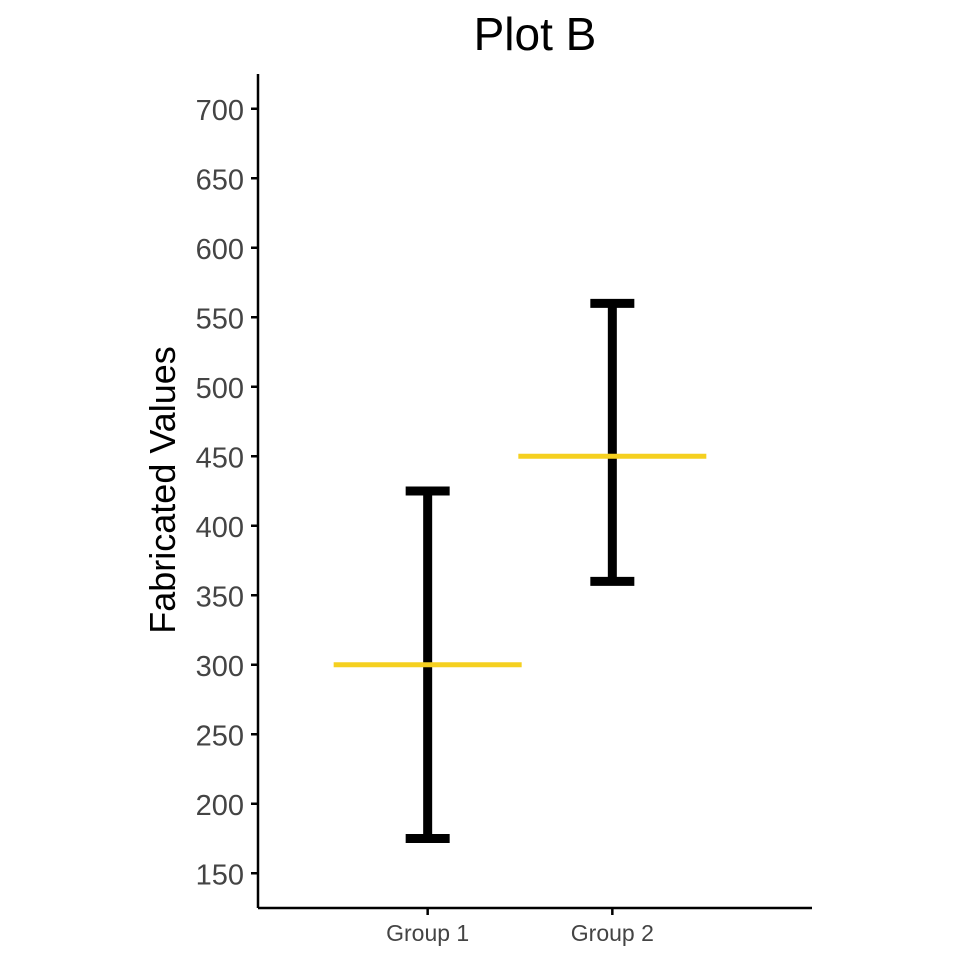  Describe the element at coordinates (220, 528) in the screenshot. I see `y-tick-label: 400` at that location.